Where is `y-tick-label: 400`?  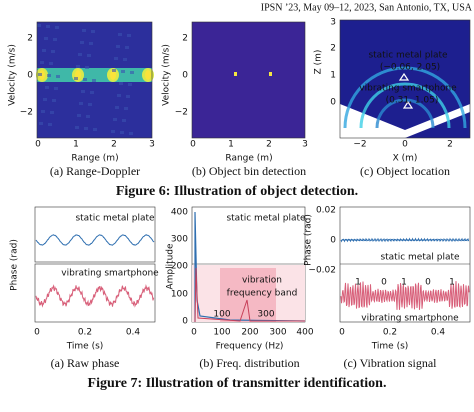
y-tick-label: 400 is located at coordinates (179, 213).